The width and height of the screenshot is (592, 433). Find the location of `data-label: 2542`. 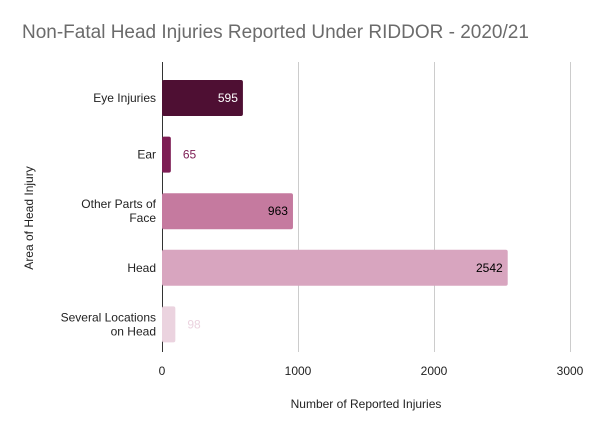

data-label: 2542 is located at coordinates (489, 268).